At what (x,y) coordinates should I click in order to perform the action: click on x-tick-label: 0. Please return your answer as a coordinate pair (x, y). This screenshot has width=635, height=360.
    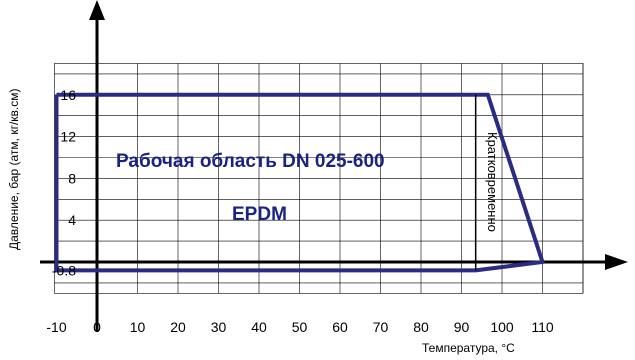
    Looking at the image, I should click on (97, 327).